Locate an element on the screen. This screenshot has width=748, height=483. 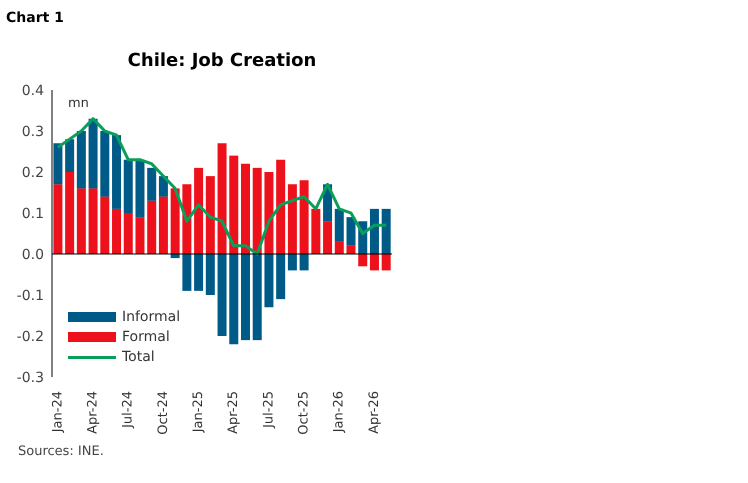
x-tick-label: Apr-24 is located at coordinates (93, 412).